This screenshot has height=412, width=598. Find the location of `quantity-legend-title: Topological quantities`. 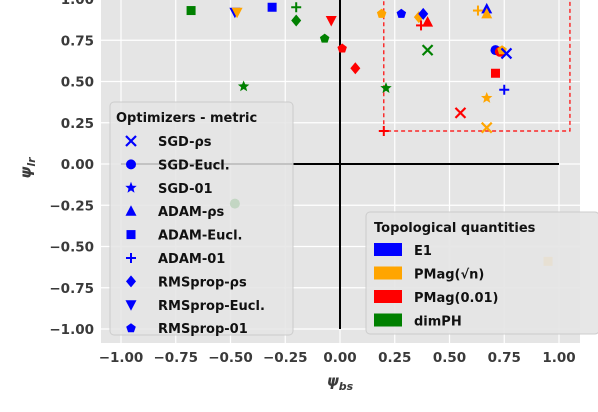

quantity-legend-title: Topological quantities is located at coordinates (455, 228).